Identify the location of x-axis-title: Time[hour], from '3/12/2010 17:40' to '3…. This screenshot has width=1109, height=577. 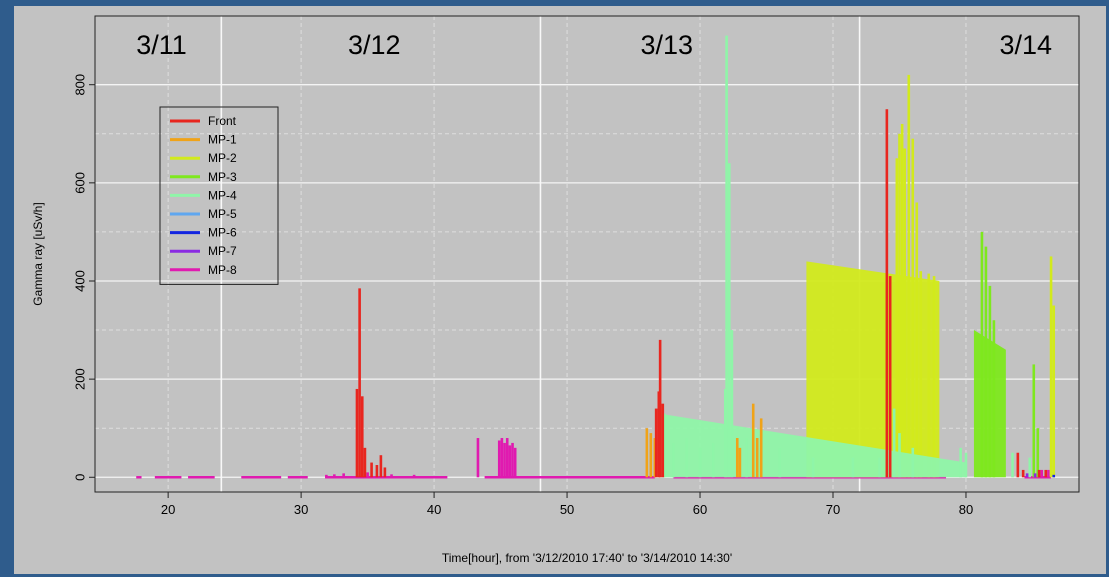
(587, 558).